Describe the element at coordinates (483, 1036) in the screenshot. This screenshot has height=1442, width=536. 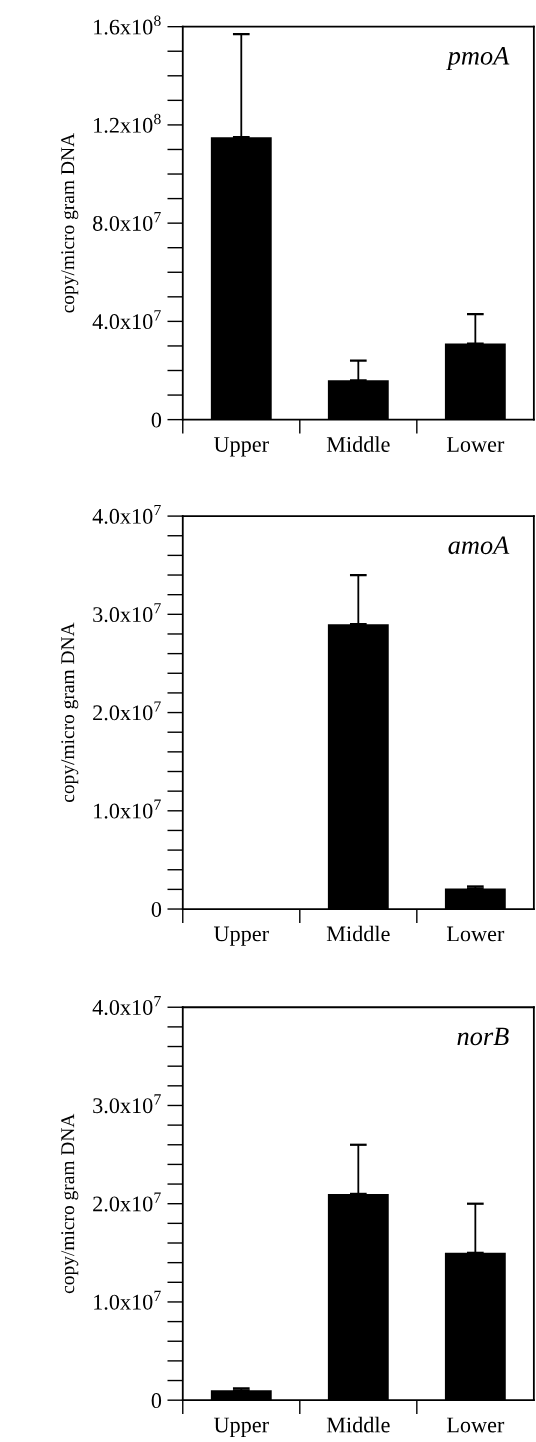
I see `text: norB` at that location.